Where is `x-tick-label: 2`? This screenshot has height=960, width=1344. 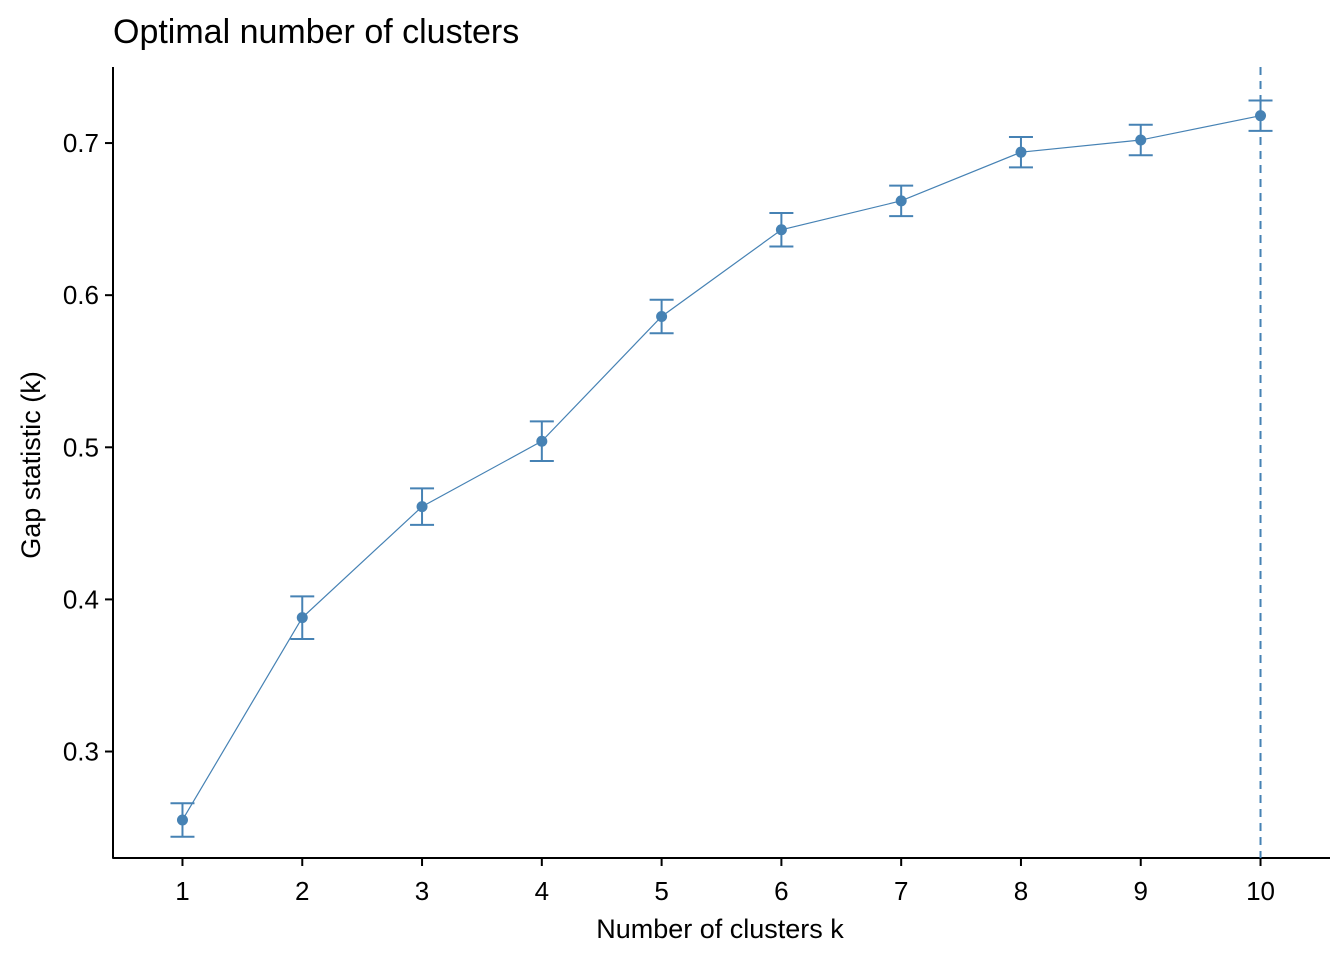 x-tick-label: 2 is located at coordinates (302, 891).